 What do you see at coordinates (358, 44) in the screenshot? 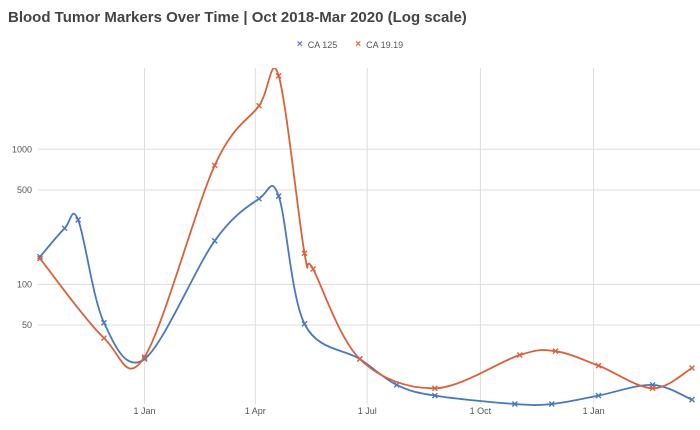
I see `legend-marker-ca1919: ×` at bounding box center [358, 44].